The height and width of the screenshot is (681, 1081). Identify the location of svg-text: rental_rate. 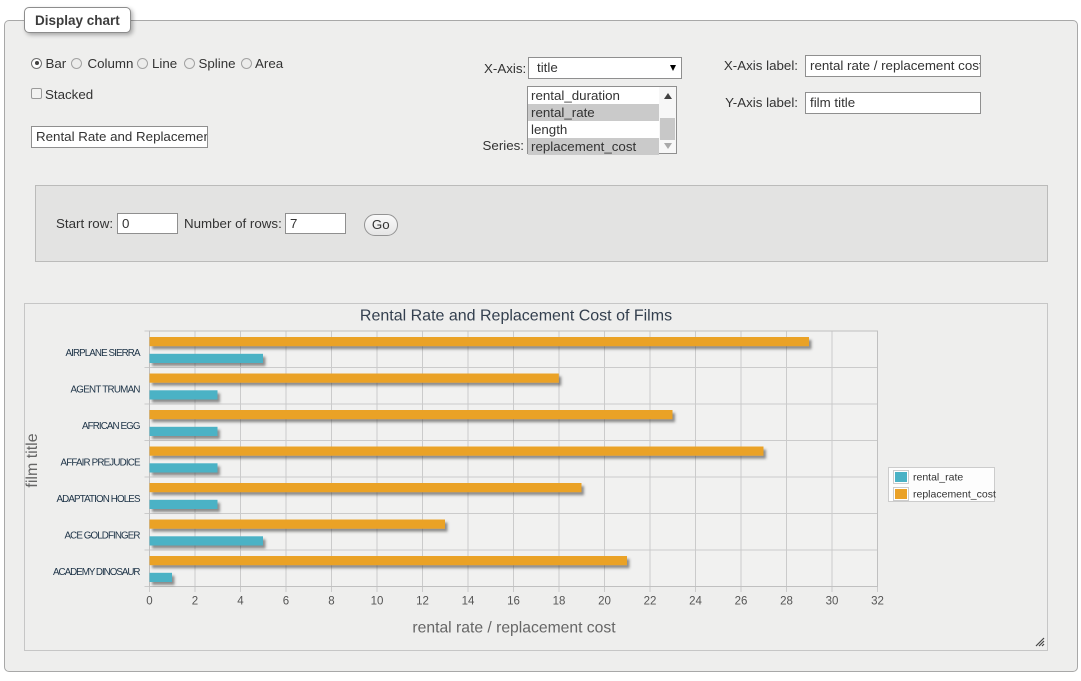
(938, 478).